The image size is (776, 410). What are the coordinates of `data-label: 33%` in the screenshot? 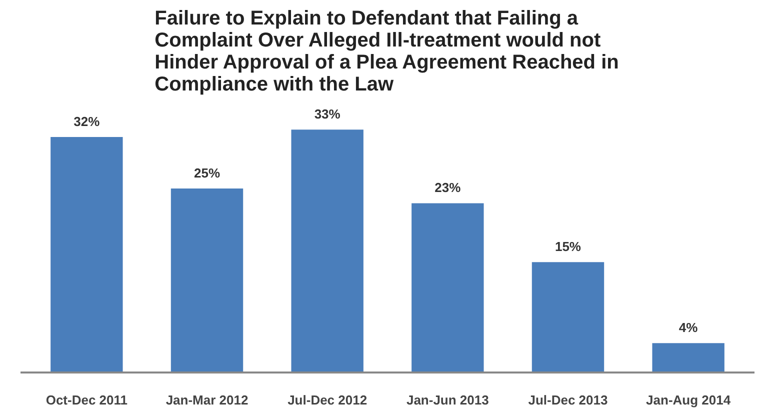 It's located at (327, 114).